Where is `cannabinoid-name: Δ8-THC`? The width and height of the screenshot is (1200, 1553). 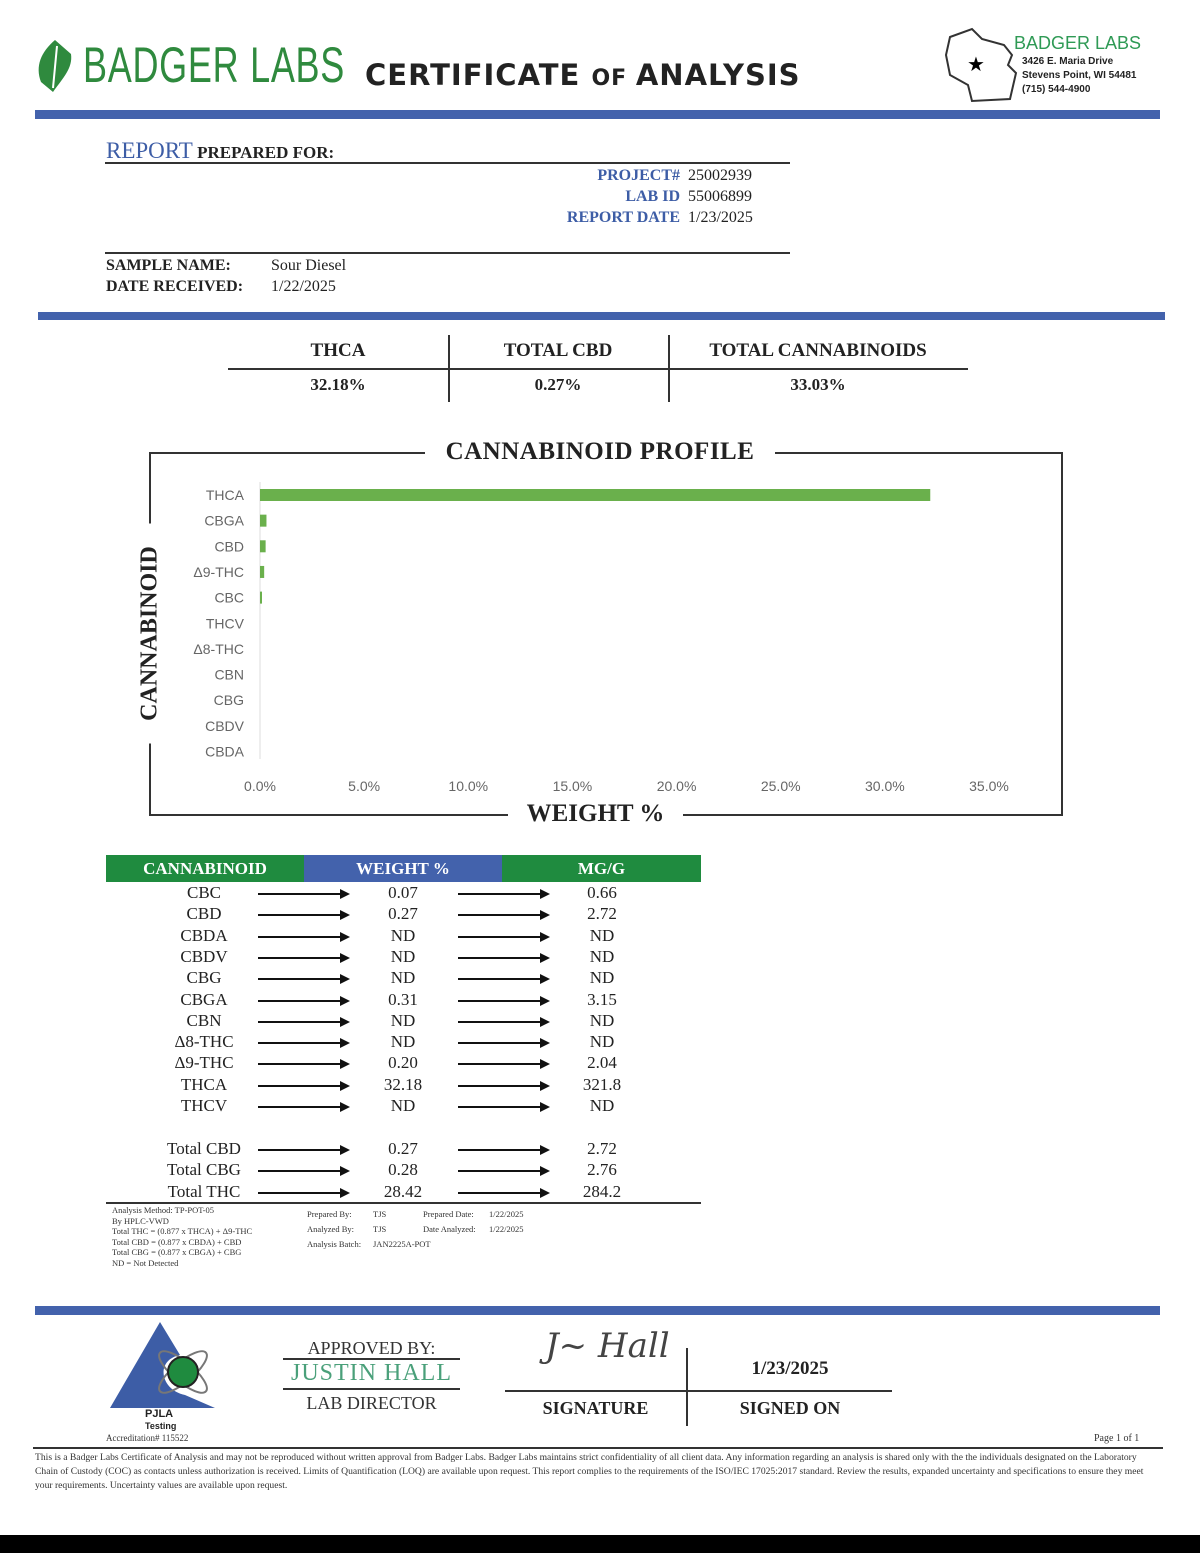 cannabinoid-name: Δ8-THC is located at coordinates (204, 1042).